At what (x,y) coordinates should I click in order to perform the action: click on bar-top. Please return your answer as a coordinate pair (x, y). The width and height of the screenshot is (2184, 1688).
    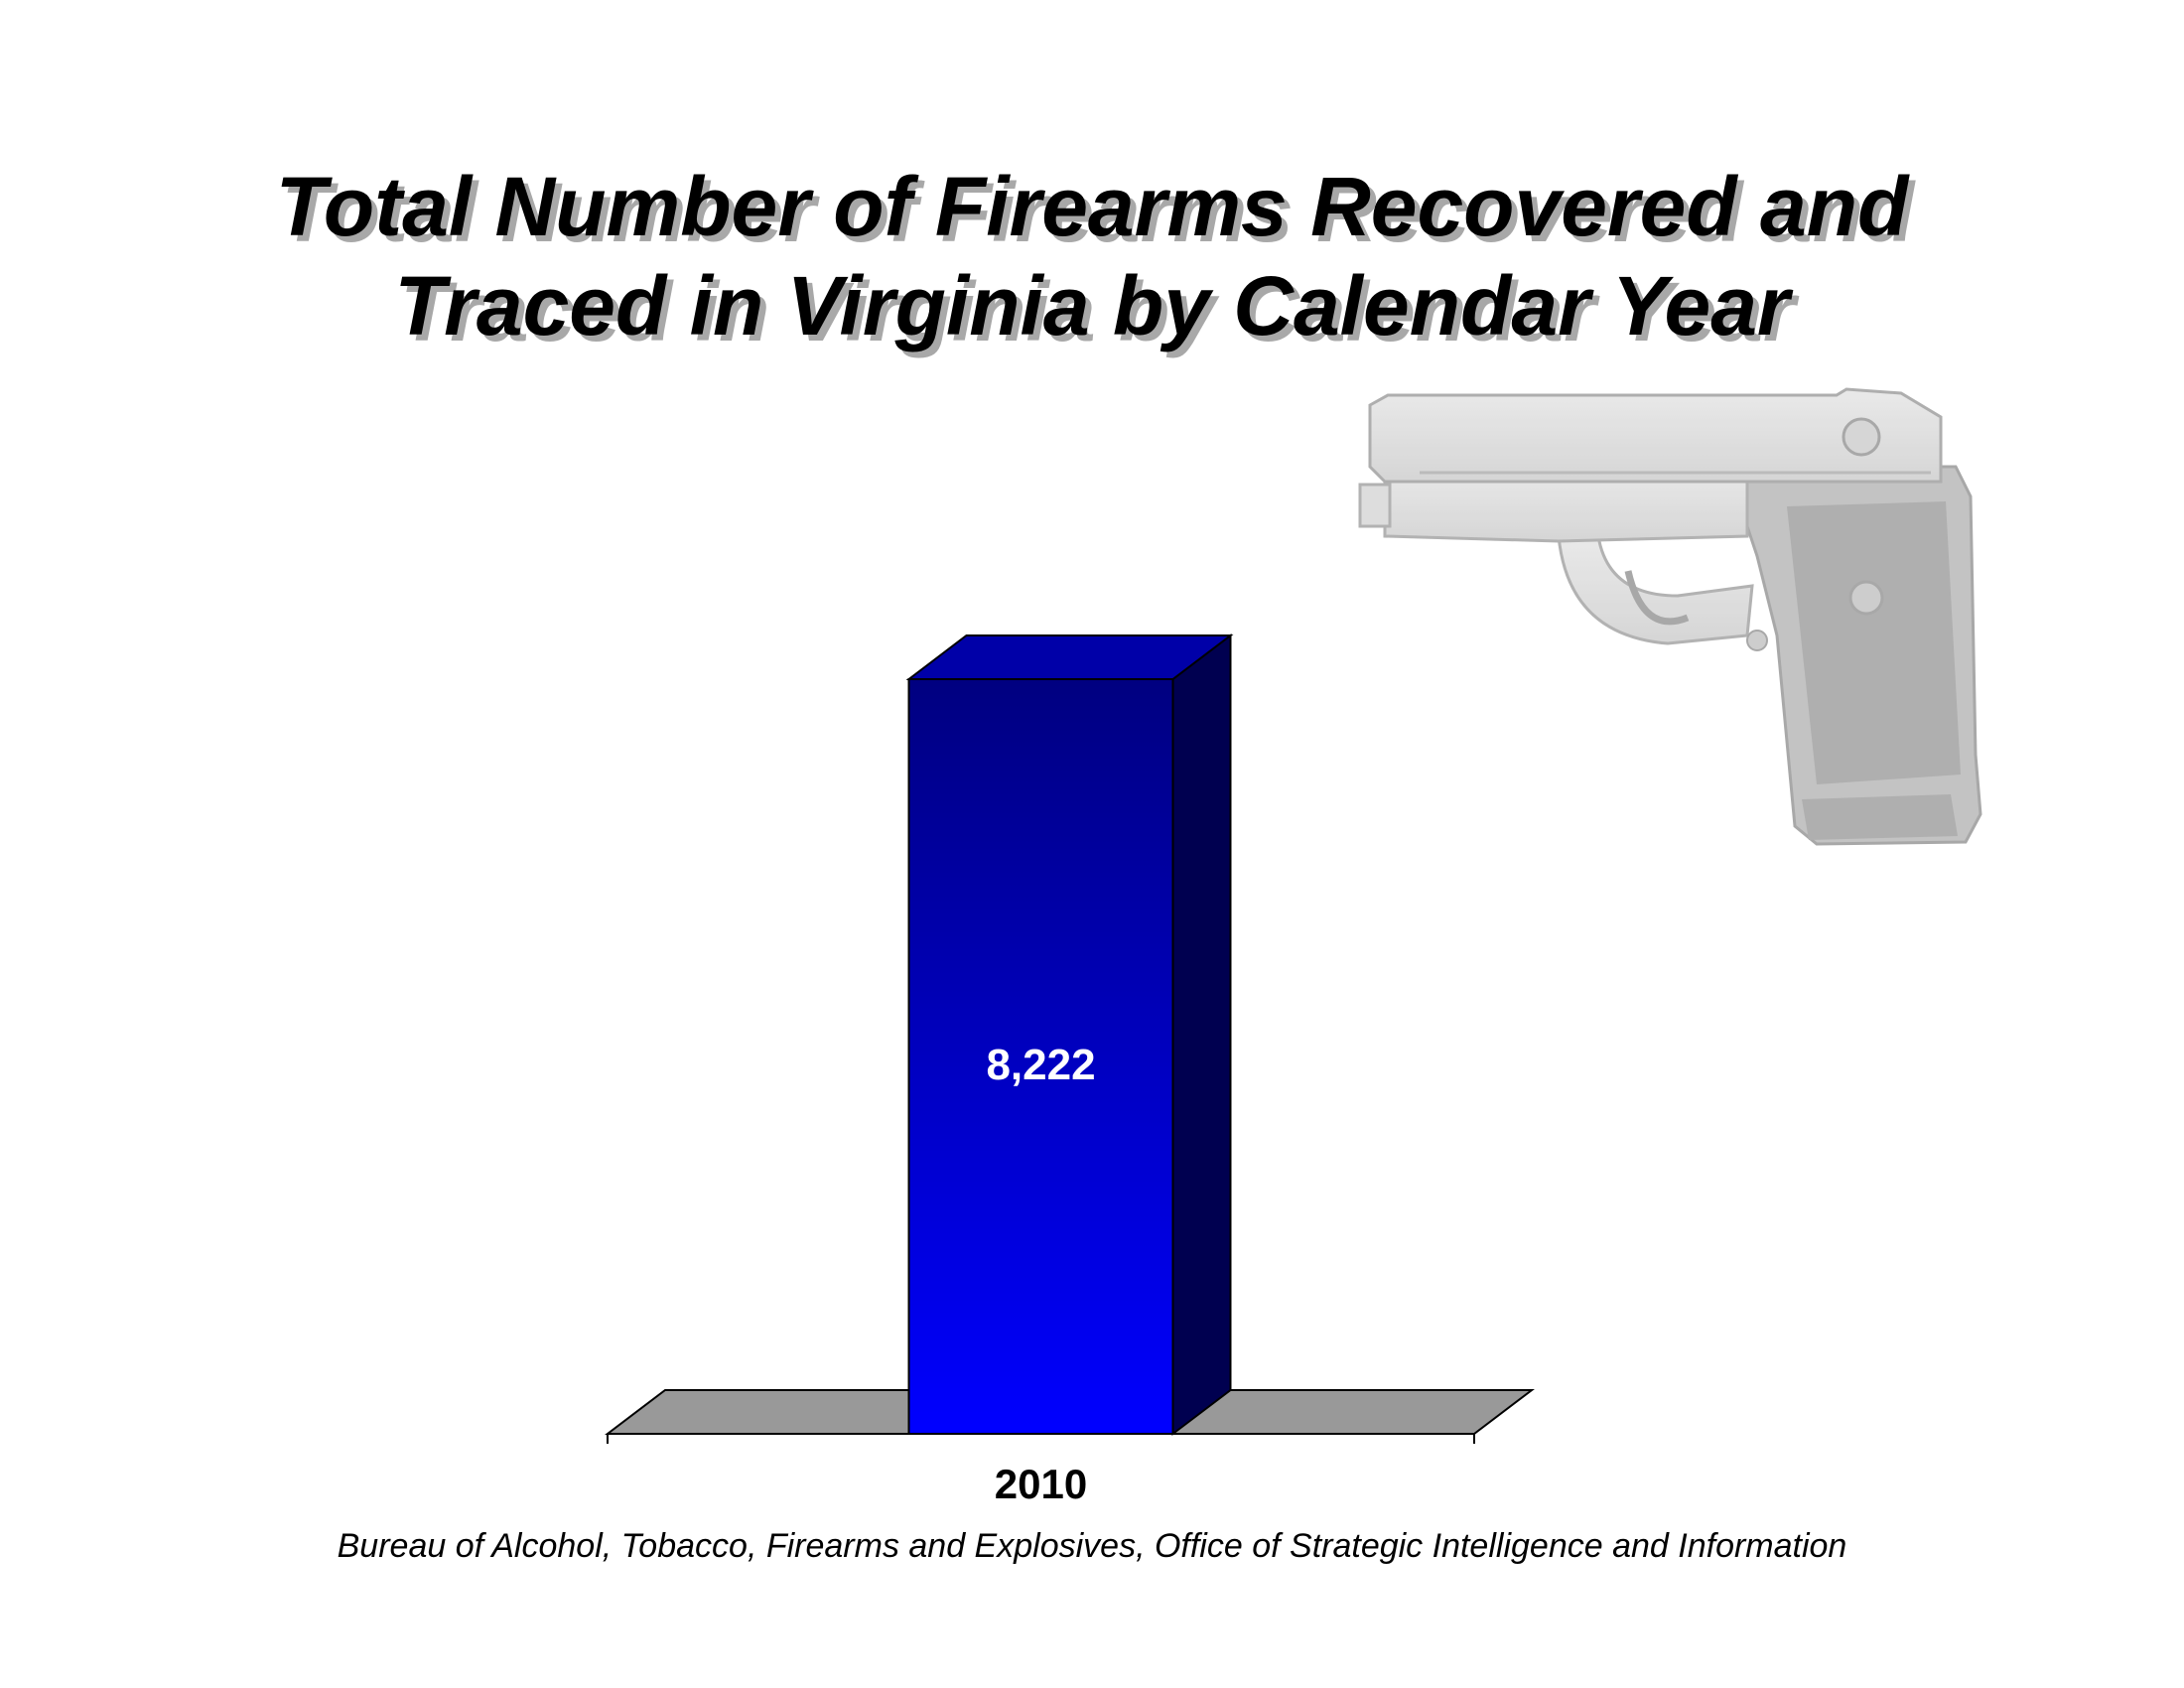
    Looking at the image, I should click on (1069, 657).